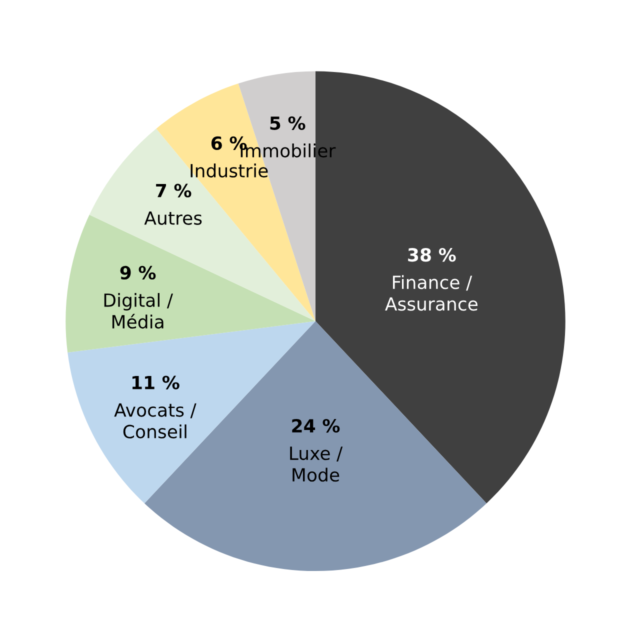 The height and width of the screenshot is (636, 631). I want to click on slice-label: Digital / Média, so click(138, 311).